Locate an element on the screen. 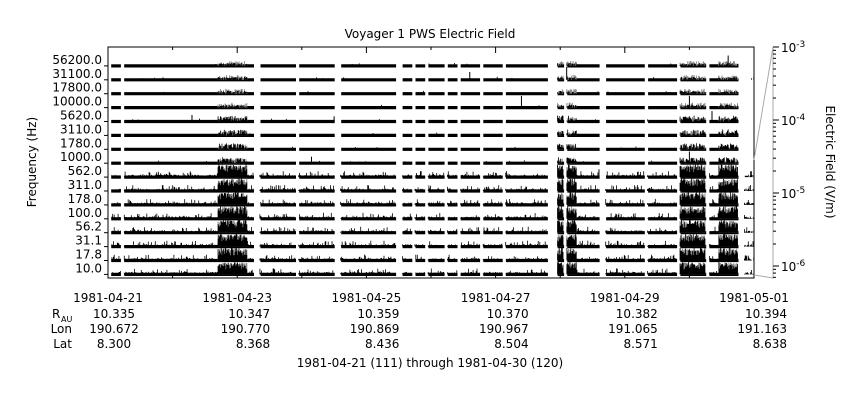 This screenshot has height=400, width=860. channel-row-3110.0 is located at coordinates (425, 133).